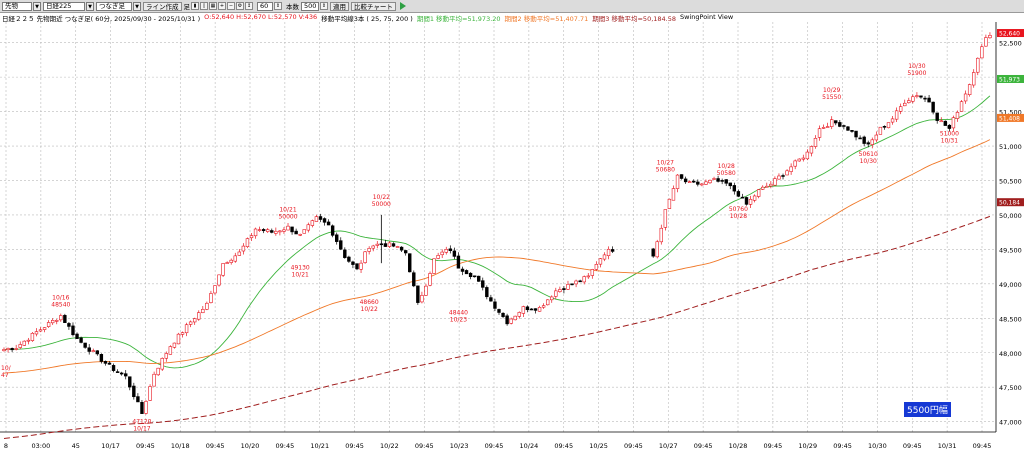  I want to click on ma200-readout: 期間3 移動平均=50,184.58, so click(634, 19).